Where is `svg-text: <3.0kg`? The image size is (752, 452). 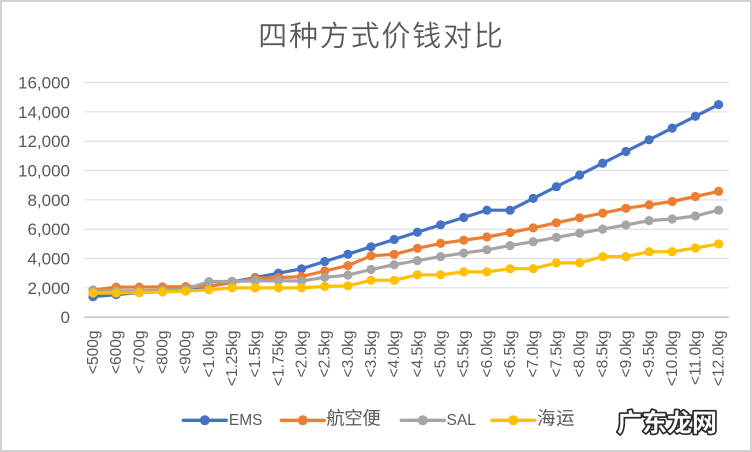 svg-text: <3.0kg is located at coordinates (348, 354).